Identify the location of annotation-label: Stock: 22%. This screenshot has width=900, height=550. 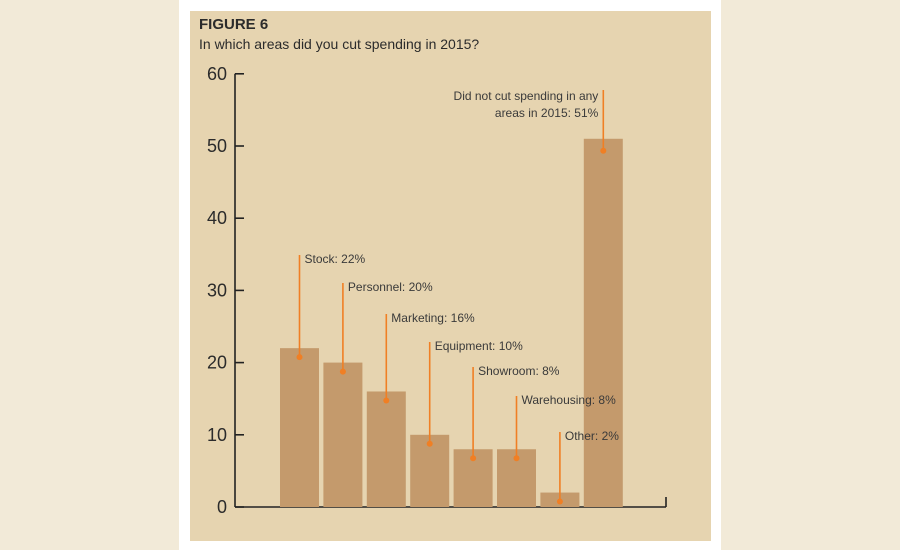
(335, 259).